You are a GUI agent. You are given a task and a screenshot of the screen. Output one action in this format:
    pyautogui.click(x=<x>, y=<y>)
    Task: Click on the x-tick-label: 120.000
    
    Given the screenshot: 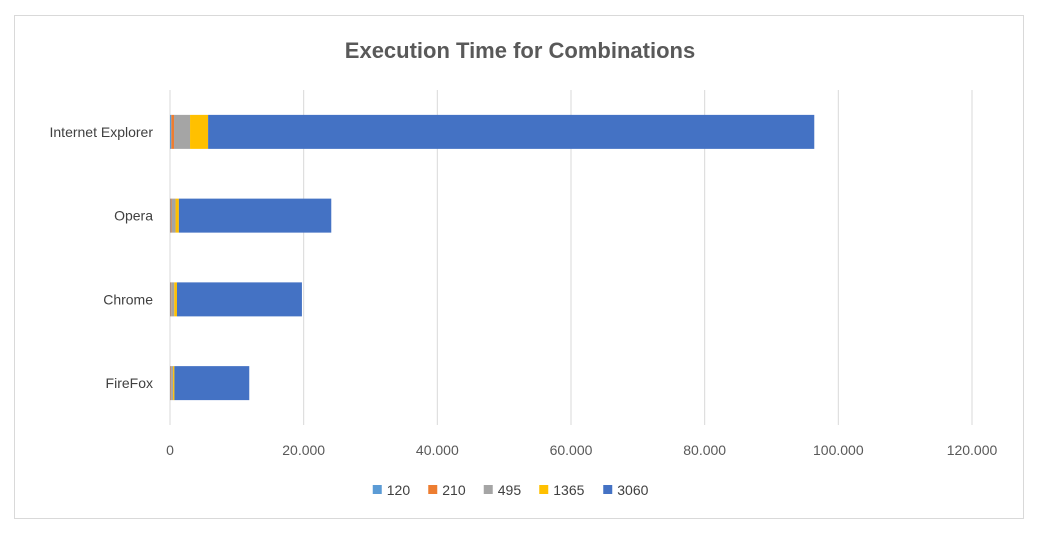 What is the action you would take?
    pyautogui.click(x=972, y=450)
    